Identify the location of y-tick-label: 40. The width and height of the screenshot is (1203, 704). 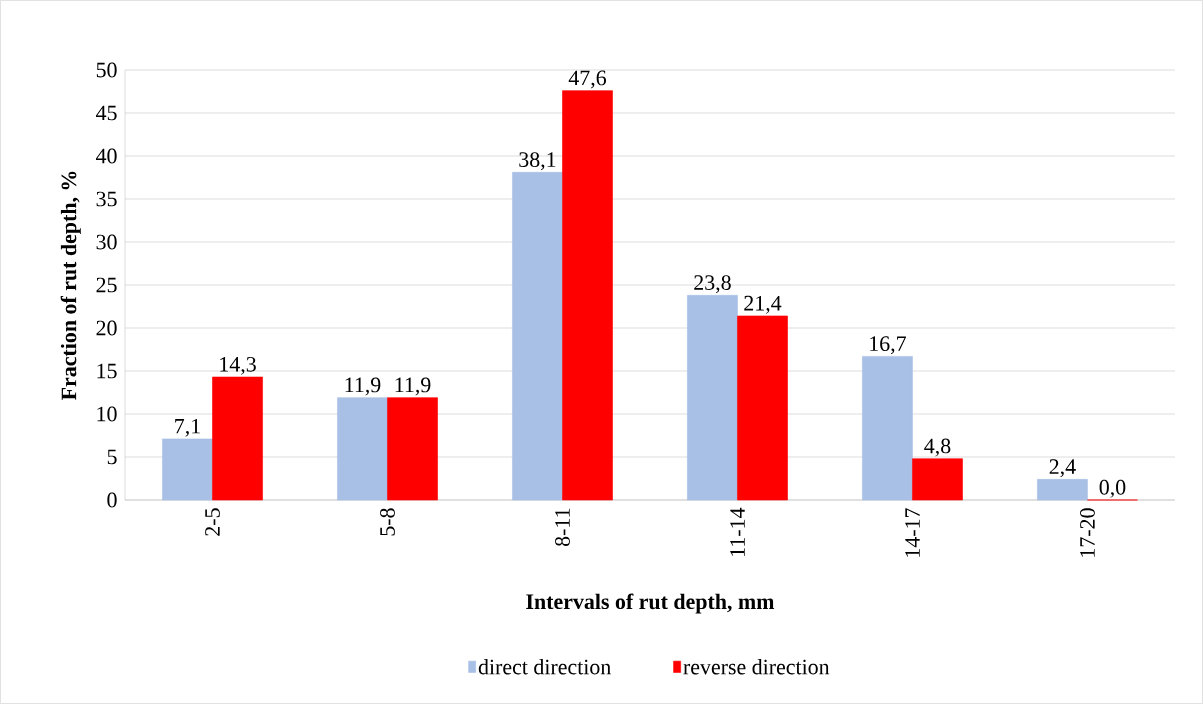
(106, 156).